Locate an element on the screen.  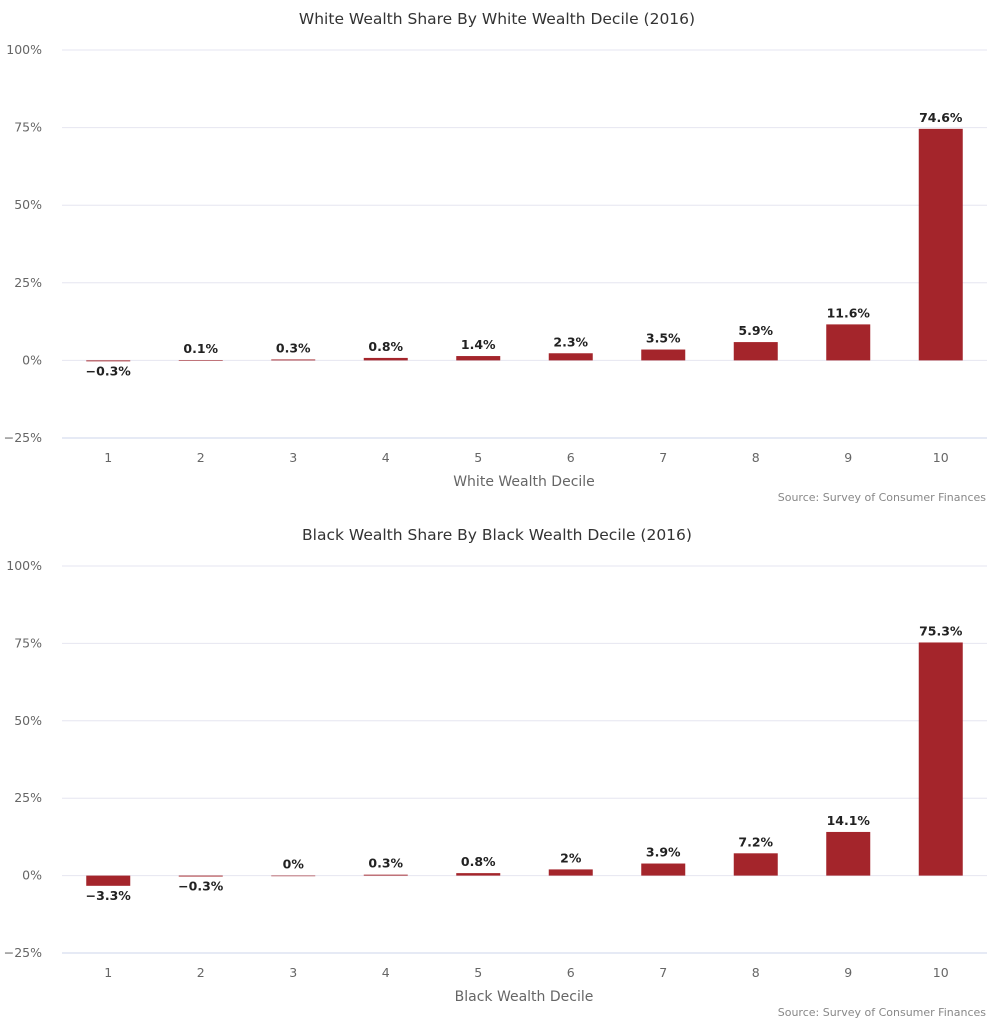
black-x-tick-label: 5 is located at coordinates (478, 972).